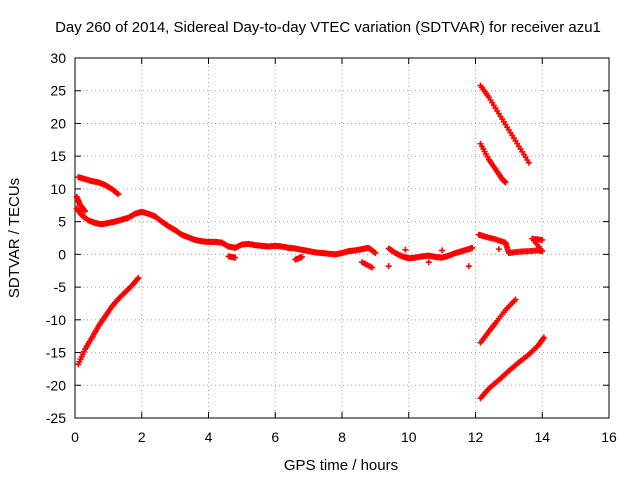 The image size is (640, 480). What do you see at coordinates (341, 465) in the screenshot?
I see `x-axis-label: GPS time / hours` at bounding box center [341, 465].